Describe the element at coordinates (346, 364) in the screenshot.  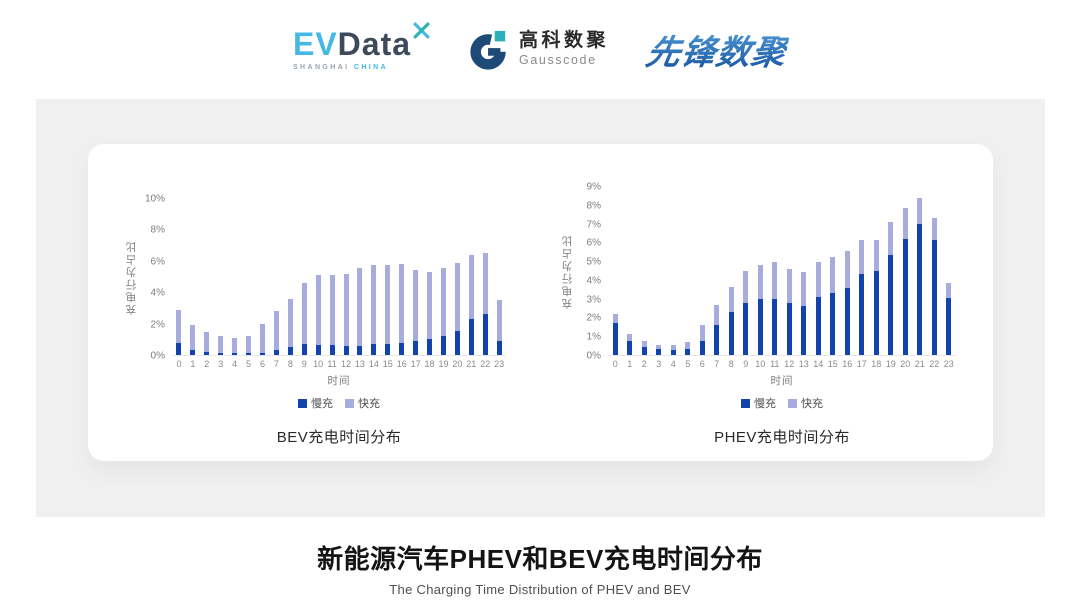
I see `x-tick-label: 12` at that location.